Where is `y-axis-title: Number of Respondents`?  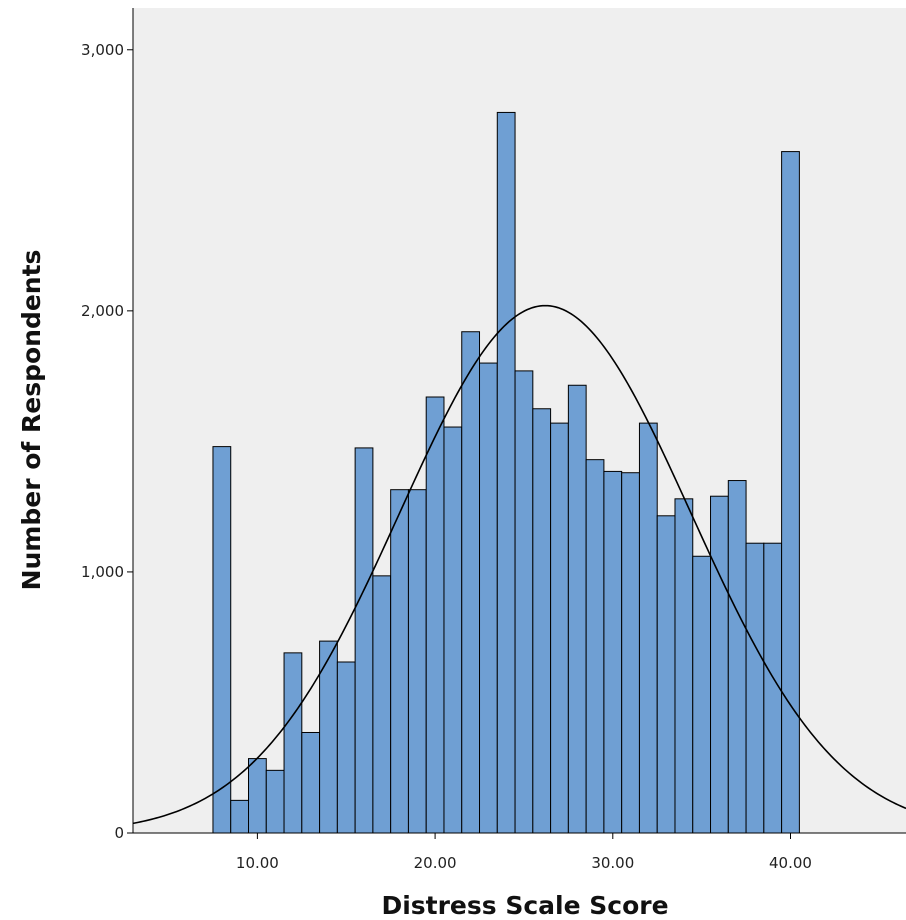
y-axis-title: Number of Respondents is located at coordinates (31, 420).